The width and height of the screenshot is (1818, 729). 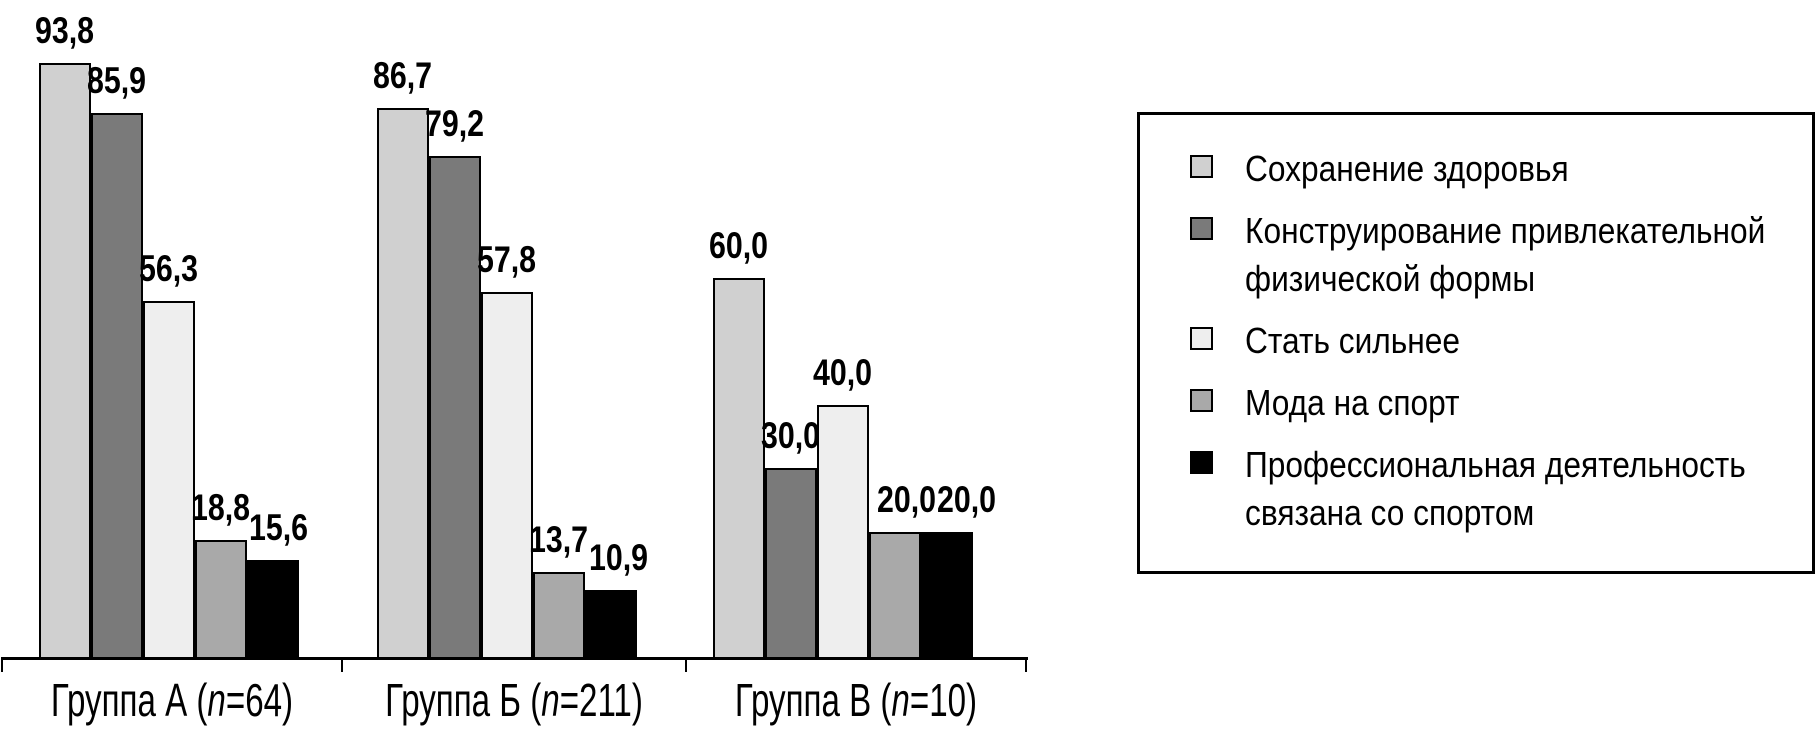 I want to click on value-label: 40,0, so click(x=843, y=372).